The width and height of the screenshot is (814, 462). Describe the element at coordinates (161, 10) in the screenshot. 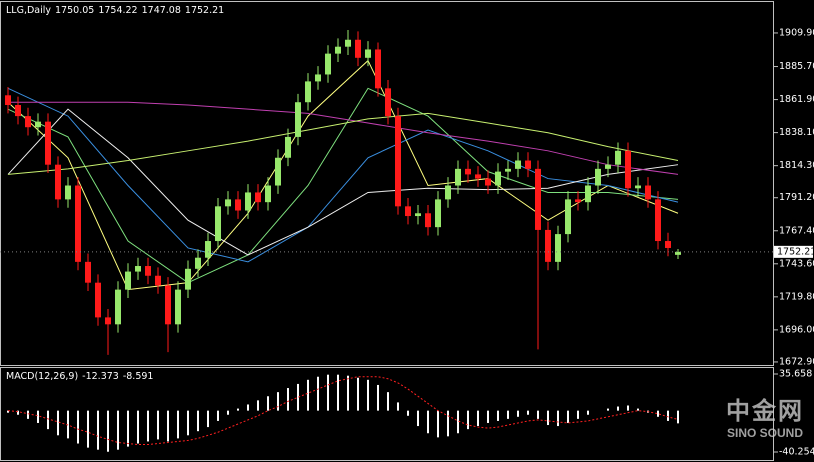

I see `header-value: 1747.08` at that location.